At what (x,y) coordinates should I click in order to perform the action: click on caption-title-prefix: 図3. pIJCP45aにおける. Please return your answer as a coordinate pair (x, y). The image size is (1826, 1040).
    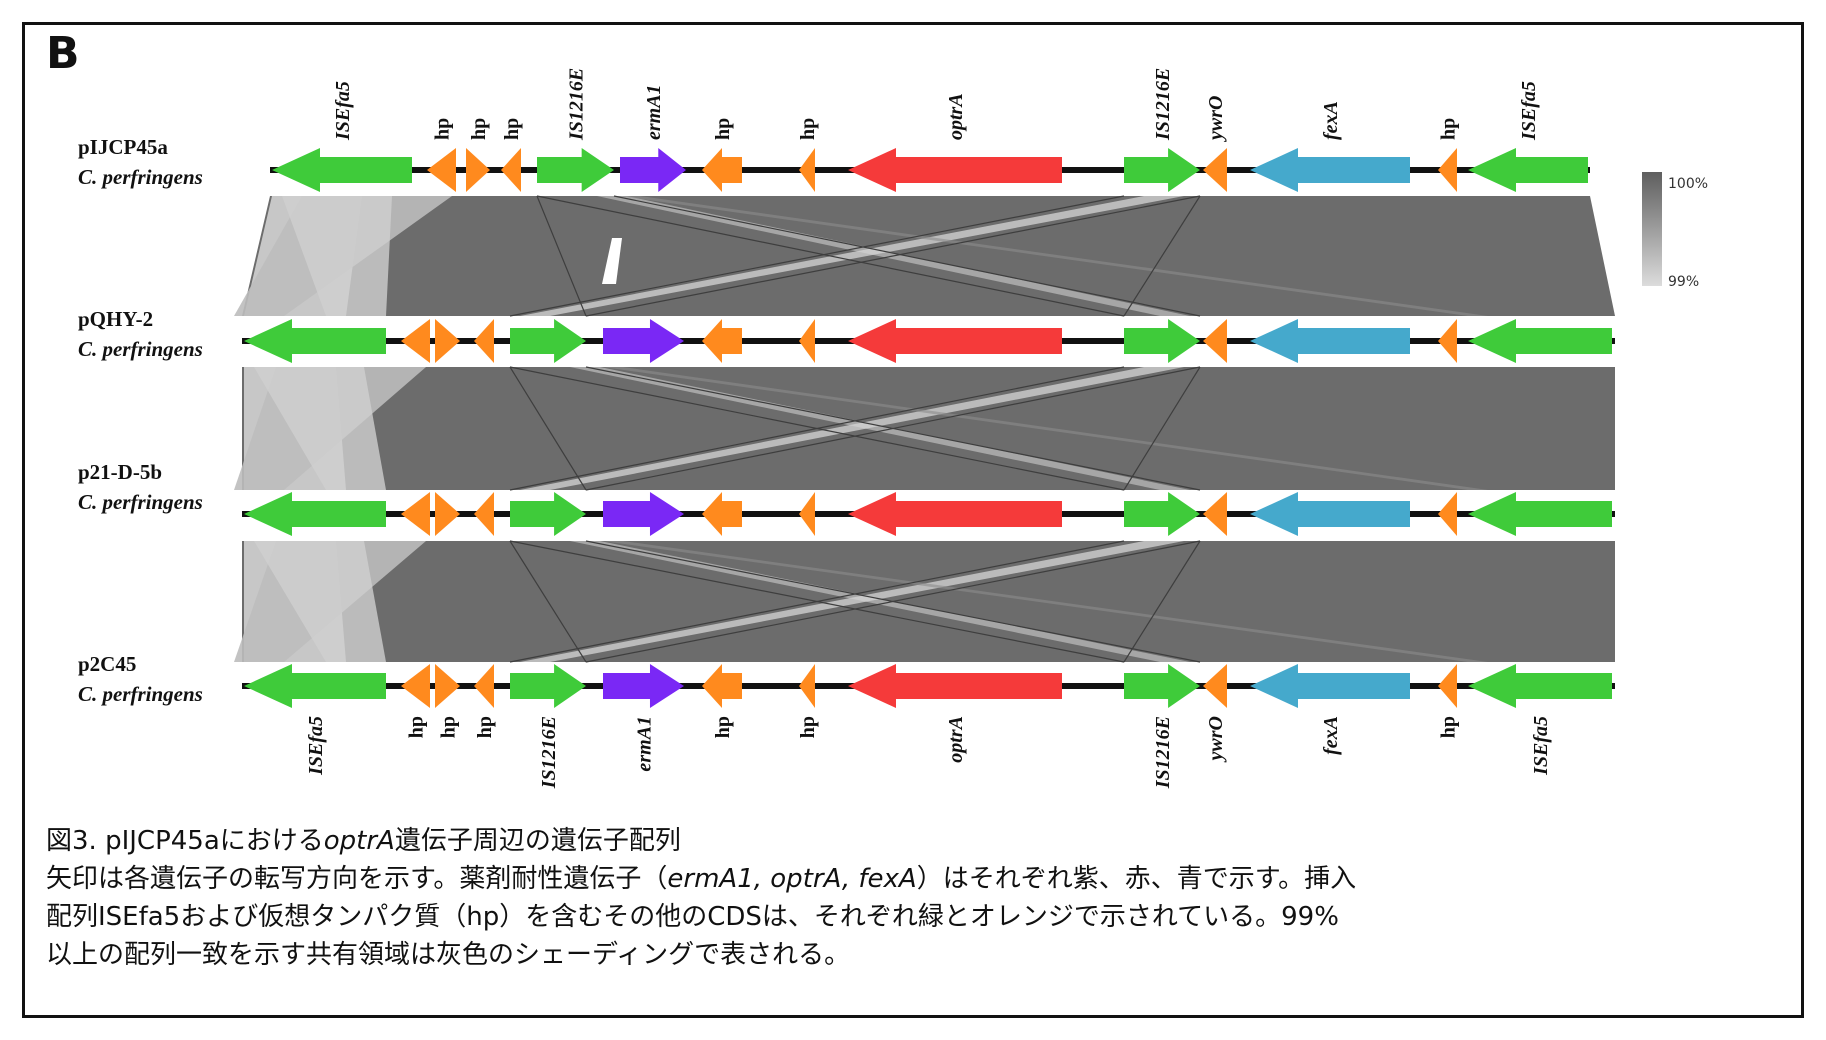
    Looking at the image, I should click on (185, 841).